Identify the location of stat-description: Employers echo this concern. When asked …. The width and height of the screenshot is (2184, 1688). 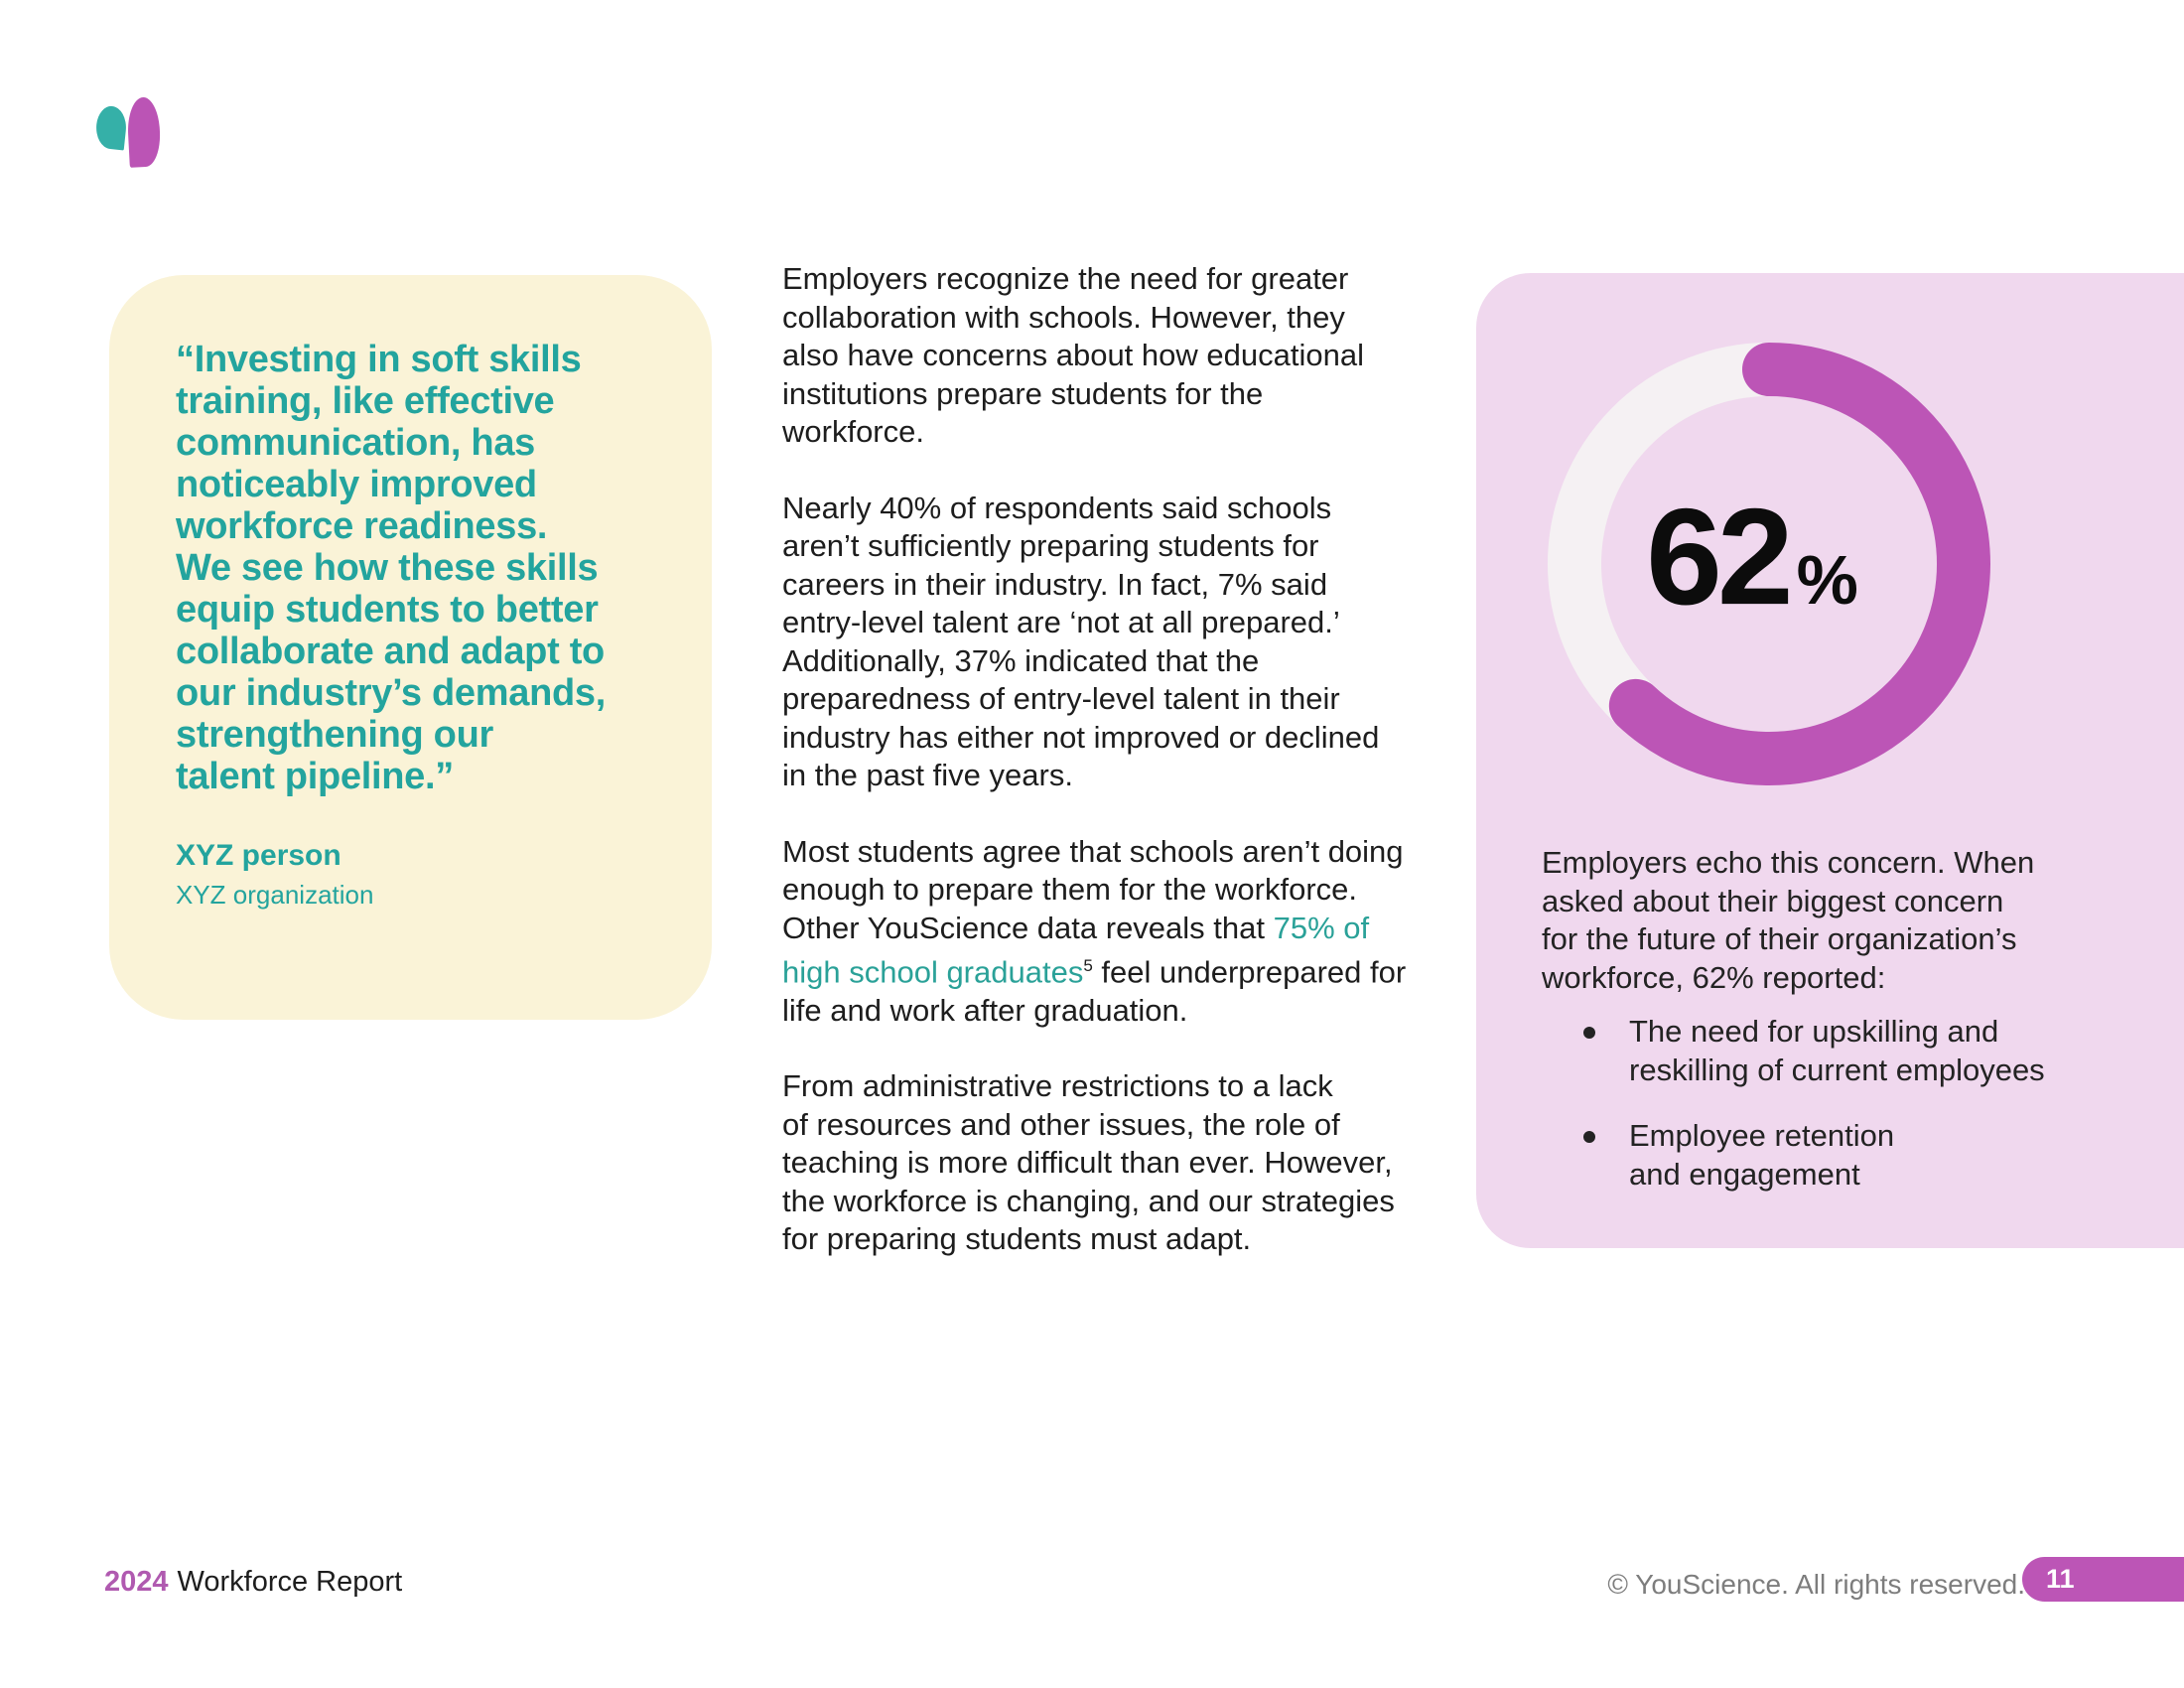
(1788, 920).